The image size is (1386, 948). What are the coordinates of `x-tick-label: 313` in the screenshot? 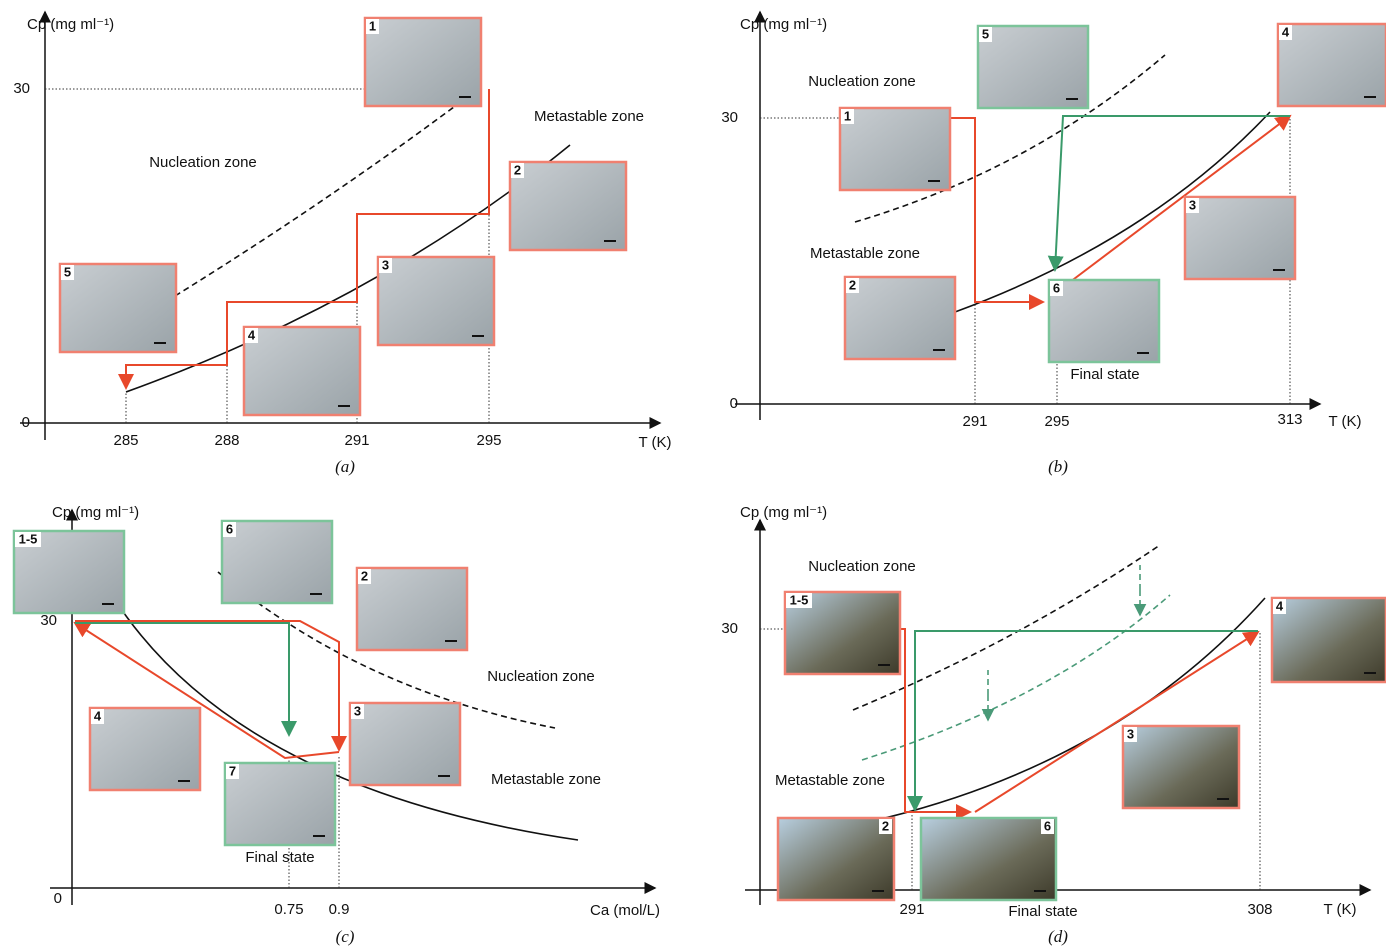 It's located at (1289, 419).